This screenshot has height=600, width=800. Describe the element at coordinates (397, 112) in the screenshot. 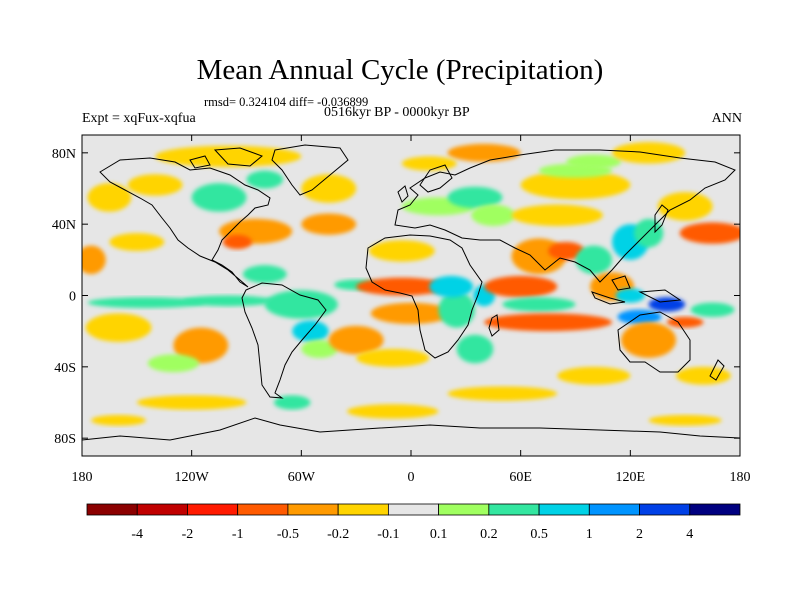

I see `period-label: 0516kyr BP - 0000kyr BP` at that location.